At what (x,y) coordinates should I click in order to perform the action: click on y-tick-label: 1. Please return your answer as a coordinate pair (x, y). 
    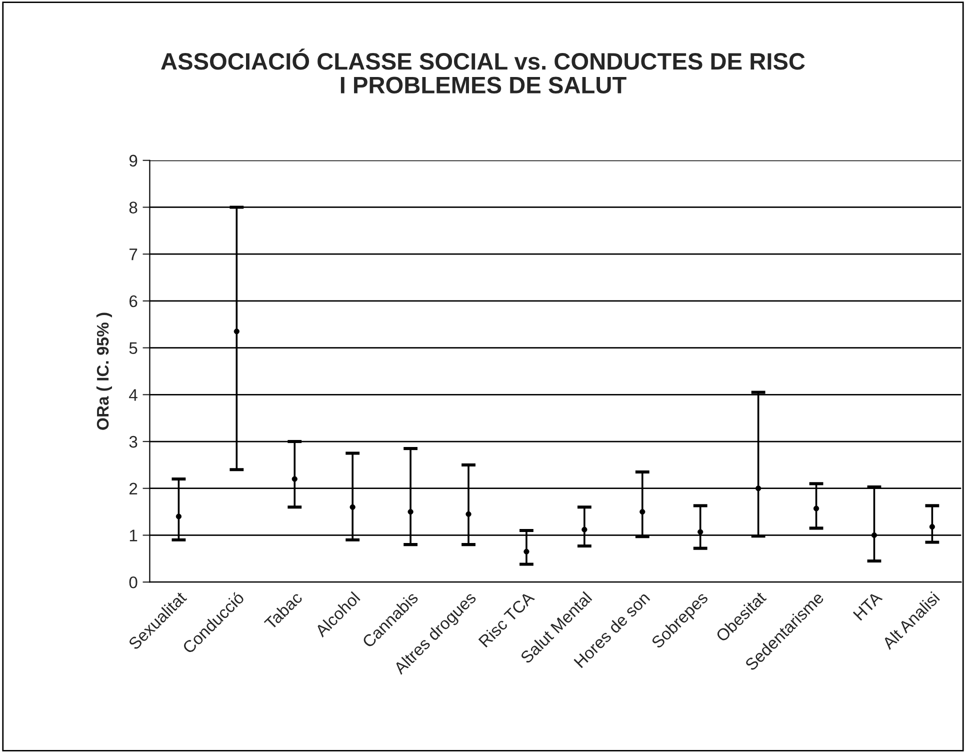
    Looking at the image, I should click on (134, 536).